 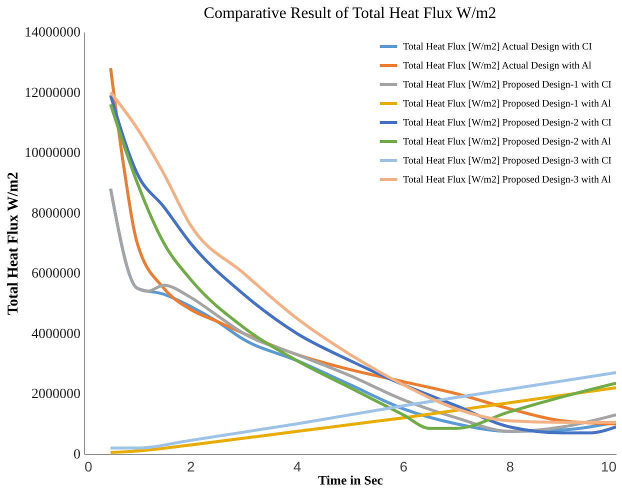 I want to click on legend-label: Total Heat Flux [W/m2] Proposed Design-2 with Al, so click(x=507, y=142).